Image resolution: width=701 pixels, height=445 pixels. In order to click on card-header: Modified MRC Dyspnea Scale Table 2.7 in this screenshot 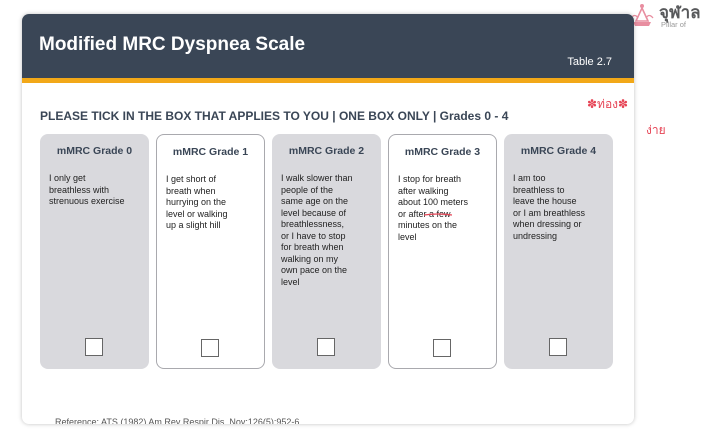, I will do `click(328, 46)`.